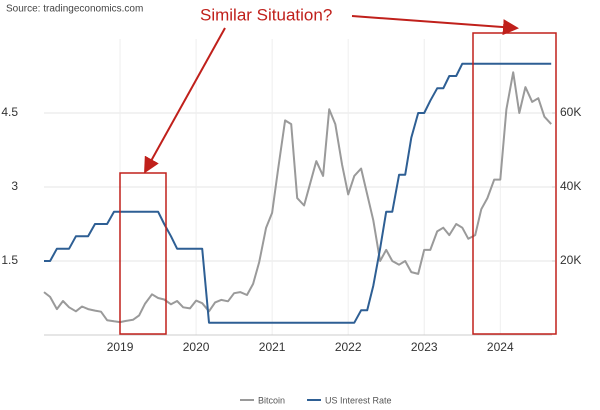  I want to click on y2-tick-label: 20K, so click(570, 260).